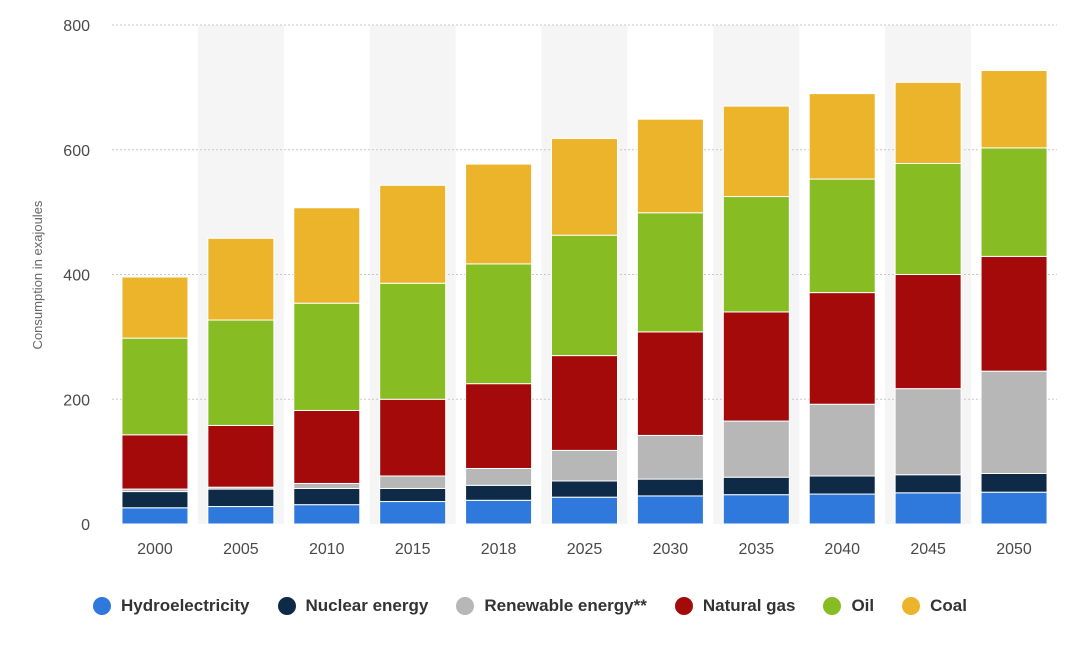 The height and width of the screenshot is (660, 1082). I want to click on legend-item: Hydroelectricity, so click(171, 606).